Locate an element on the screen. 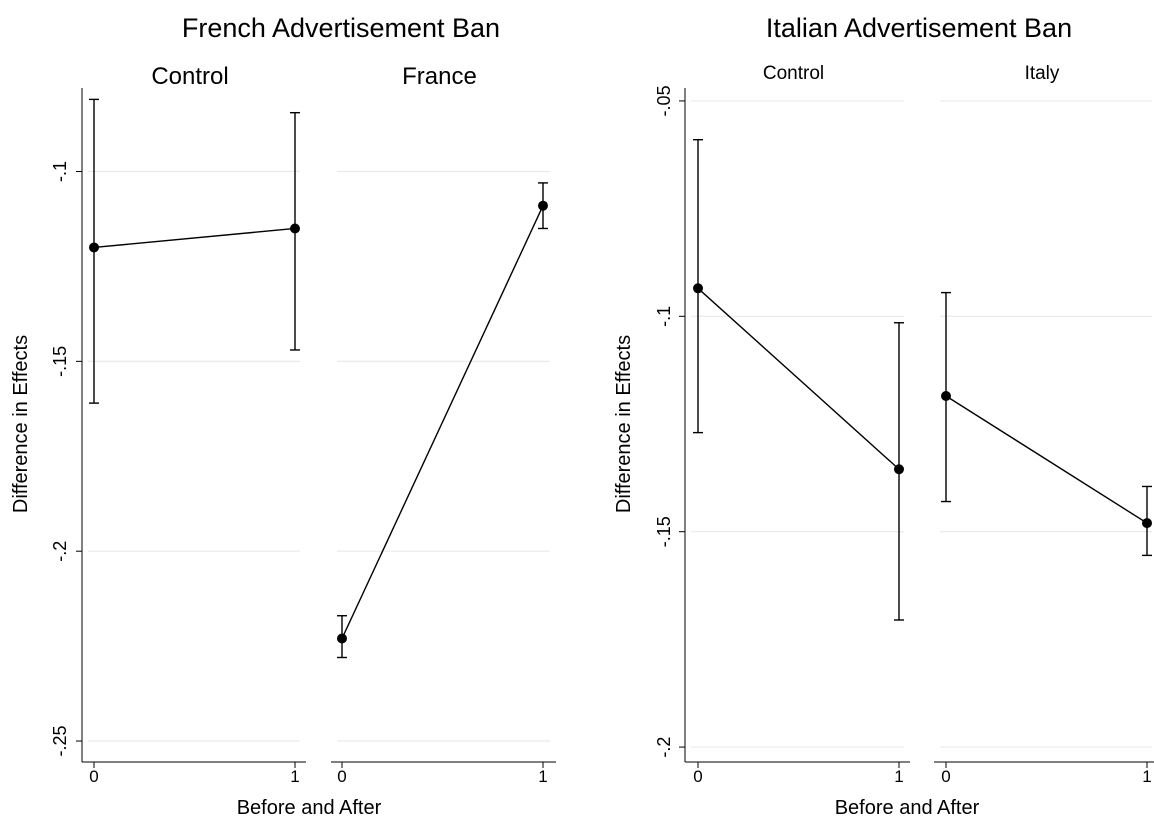 This screenshot has height=830, width=1154. chart-title: French Advertisement Ban is located at coordinates (341, 28).